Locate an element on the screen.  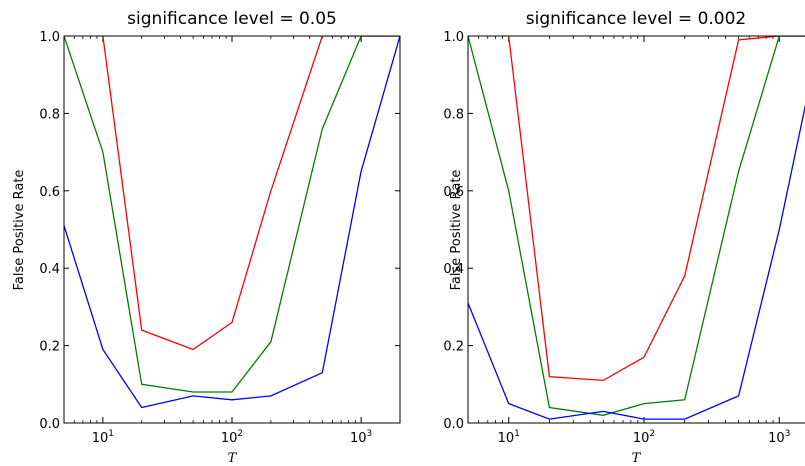
panel-right-ytick-label: 0.0 is located at coordinates (453, 424).